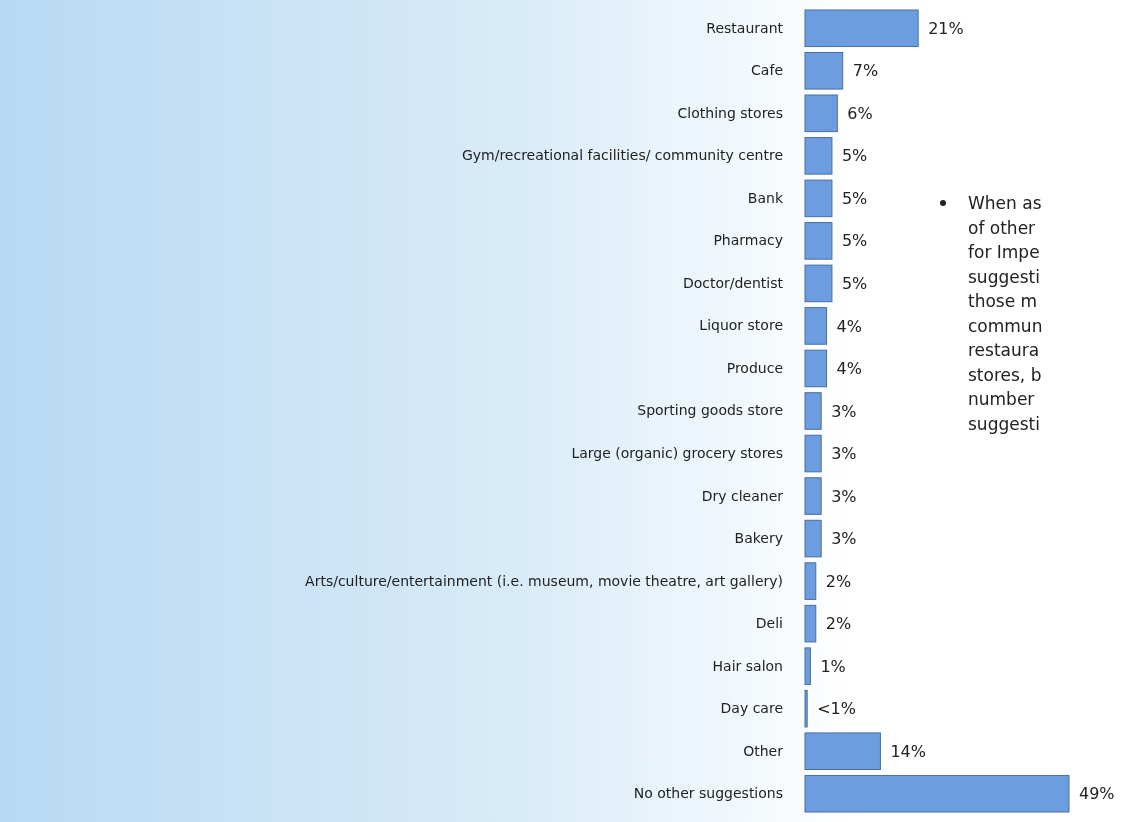 This screenshot has height=822, width=1140. Describe the element at coordinates (1005, 313) in the screenshot. I see `text: When as of other for Impe suggesti those m commun restaura stores, b number suggesti` at that location.